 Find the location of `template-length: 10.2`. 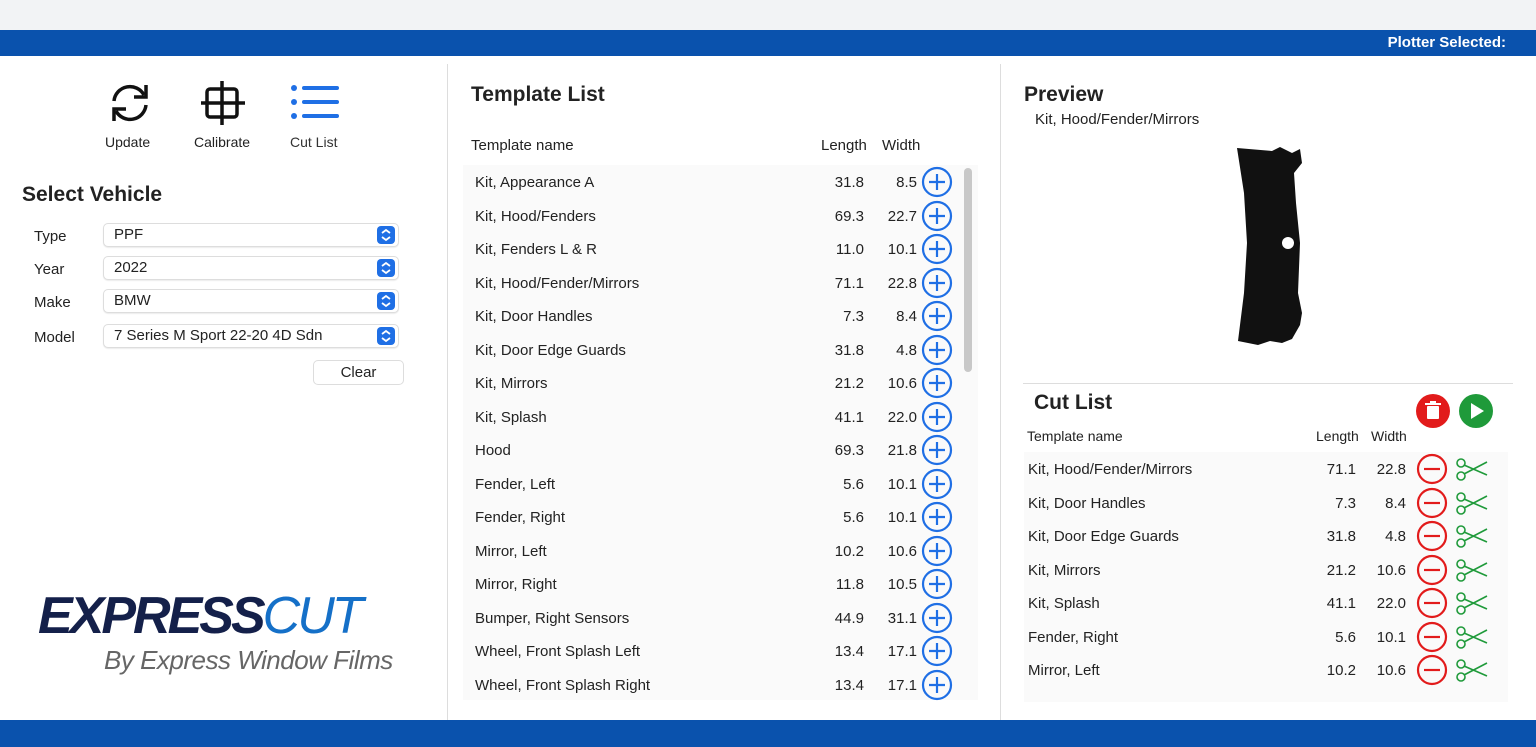

template-length: 10.2 is located at coordinates (849, 551).